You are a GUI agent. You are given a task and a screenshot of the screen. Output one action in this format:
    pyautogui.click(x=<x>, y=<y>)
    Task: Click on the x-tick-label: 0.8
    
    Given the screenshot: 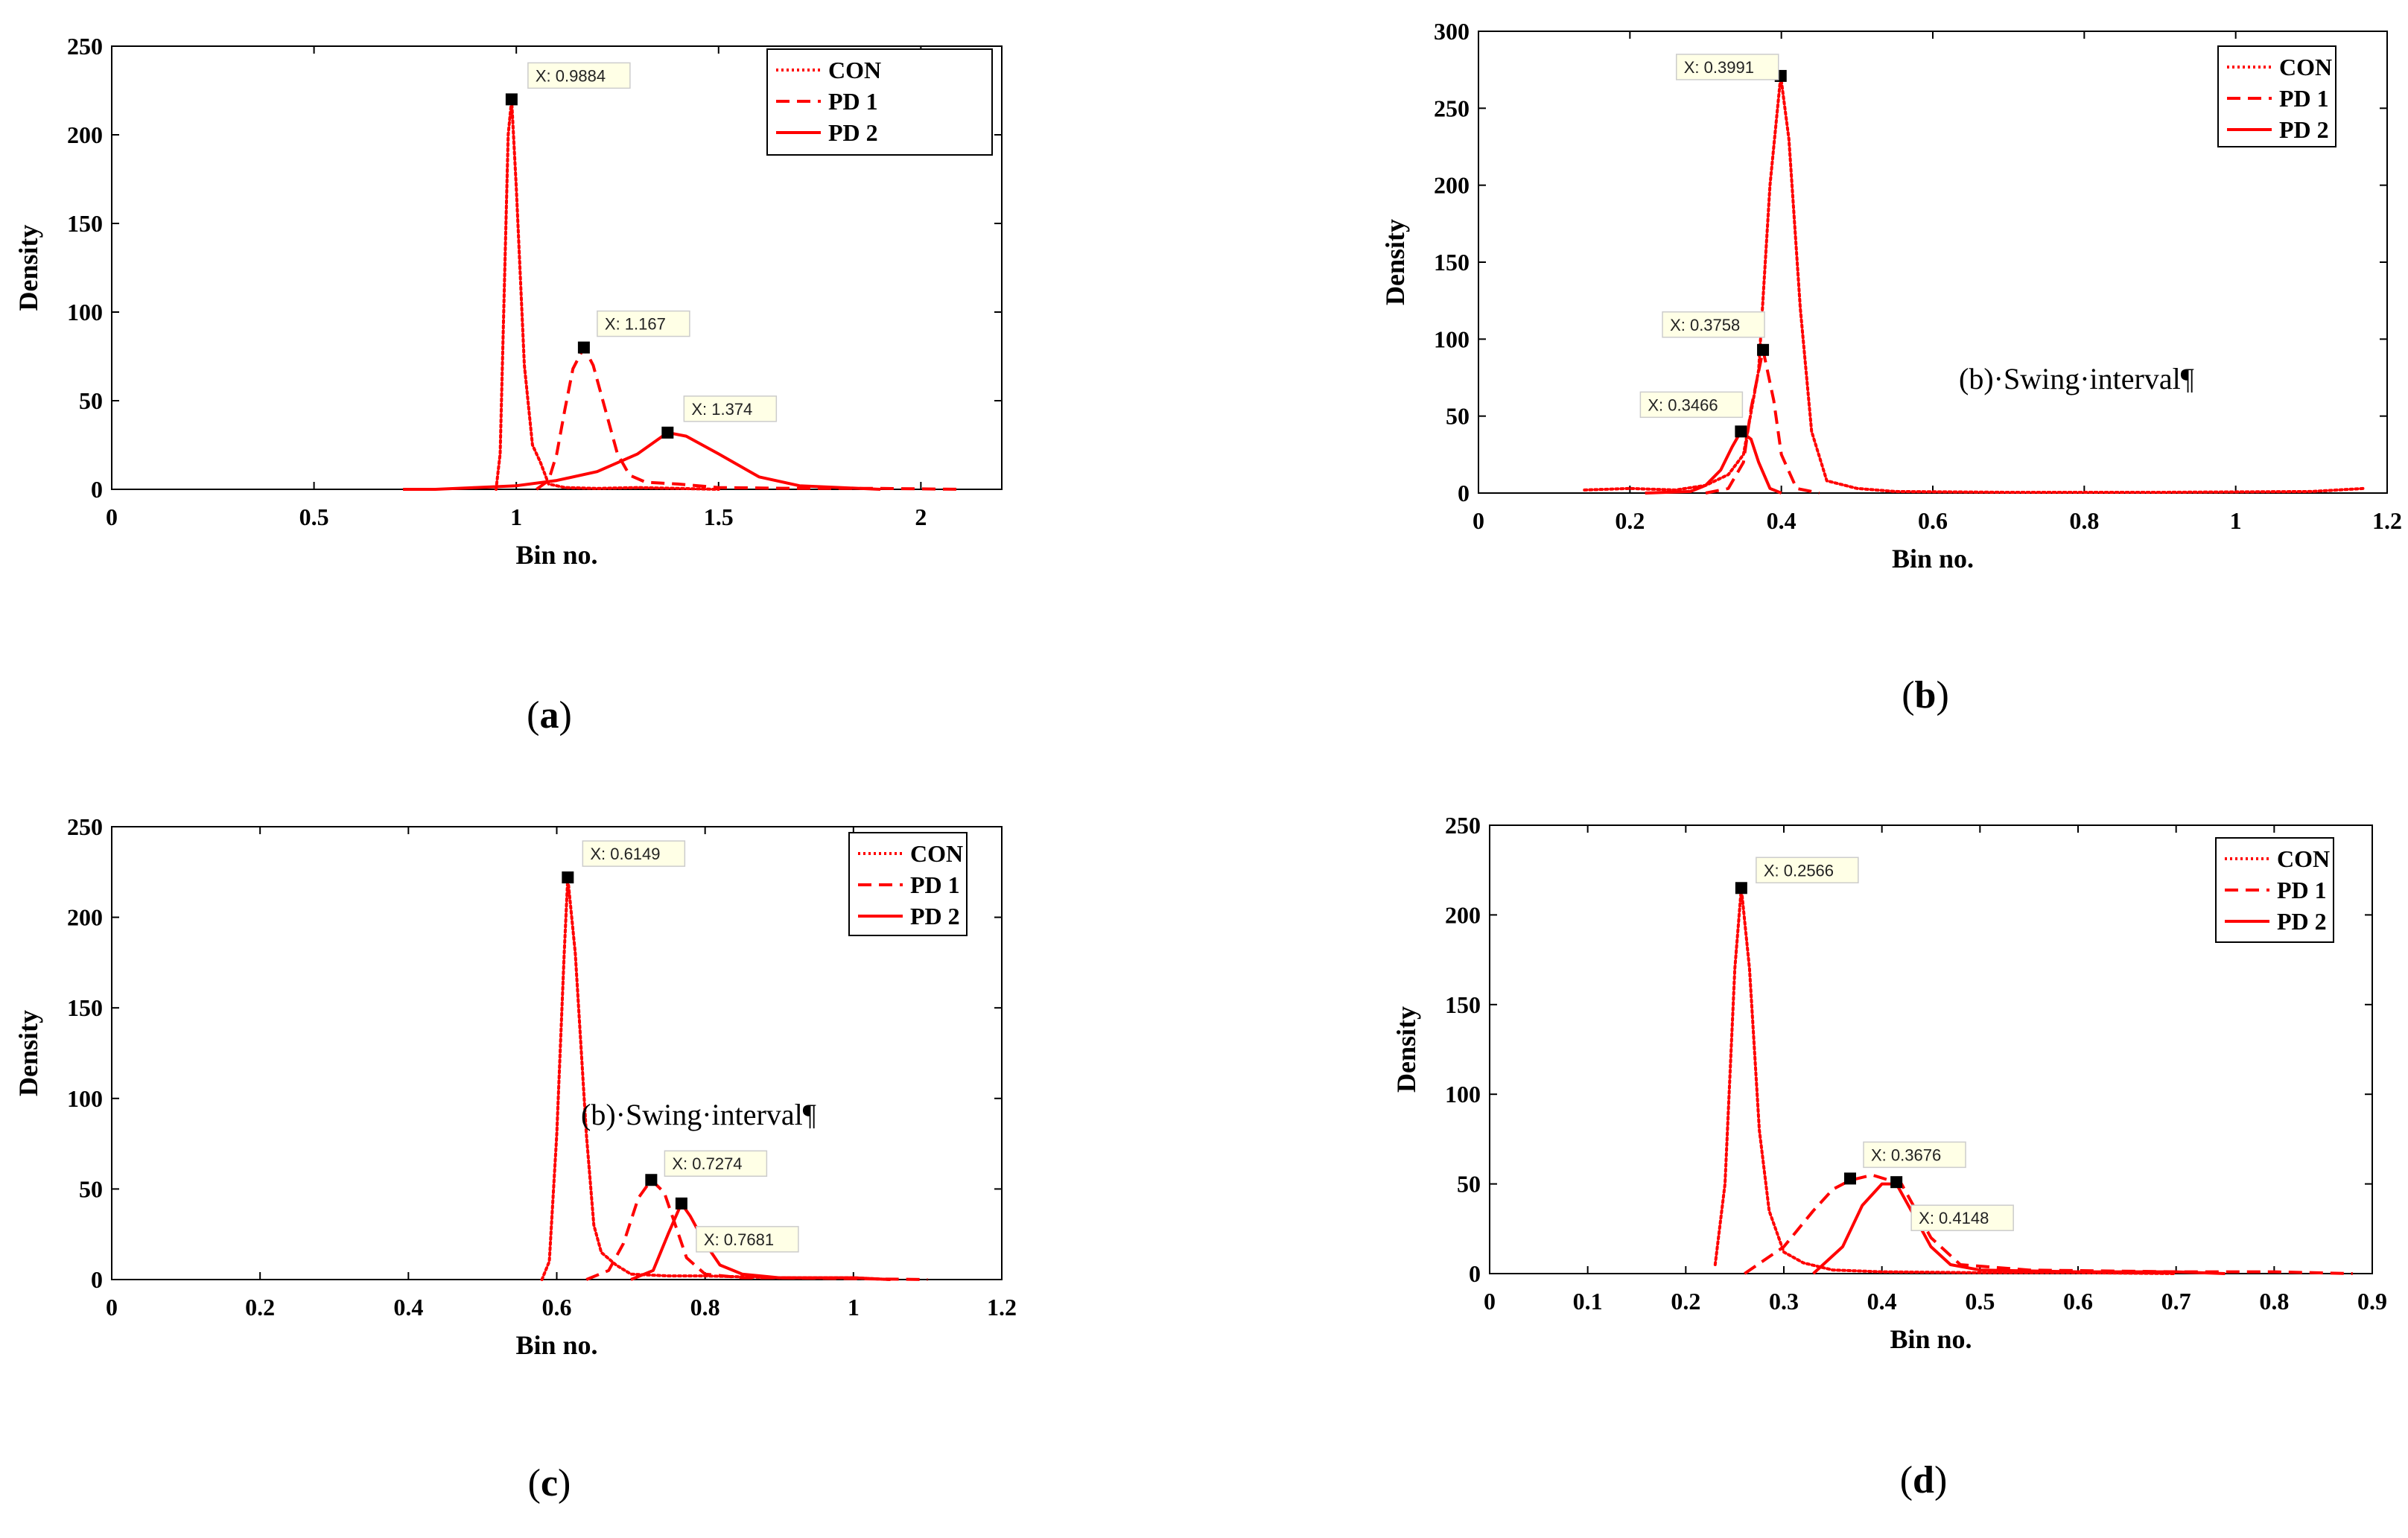 What is the action you would take?
    pyautogui.click(x=705, y=1307)
    